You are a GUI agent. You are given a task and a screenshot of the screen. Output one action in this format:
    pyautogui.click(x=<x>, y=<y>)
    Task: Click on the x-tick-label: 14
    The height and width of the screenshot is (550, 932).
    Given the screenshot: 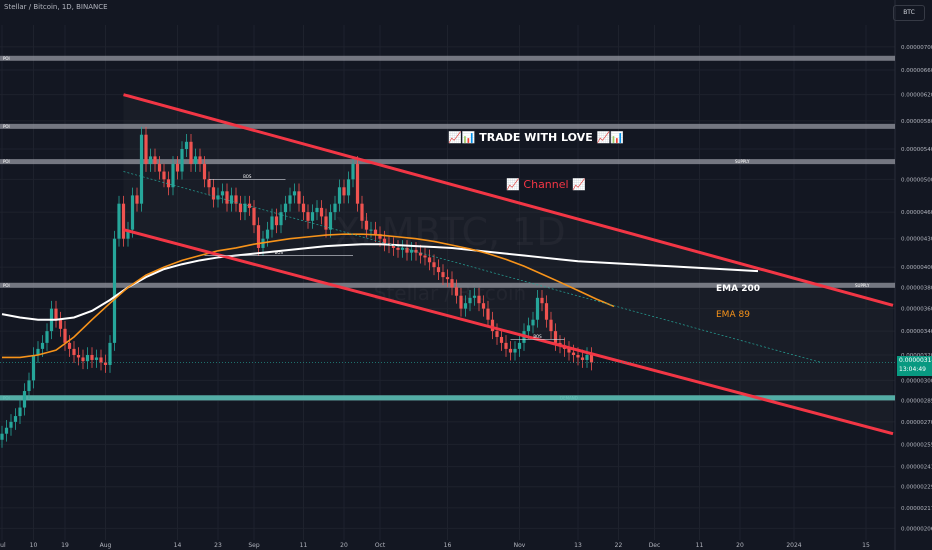 What is the action you would take?
    pyautogui.click(x=178, y=545)
    